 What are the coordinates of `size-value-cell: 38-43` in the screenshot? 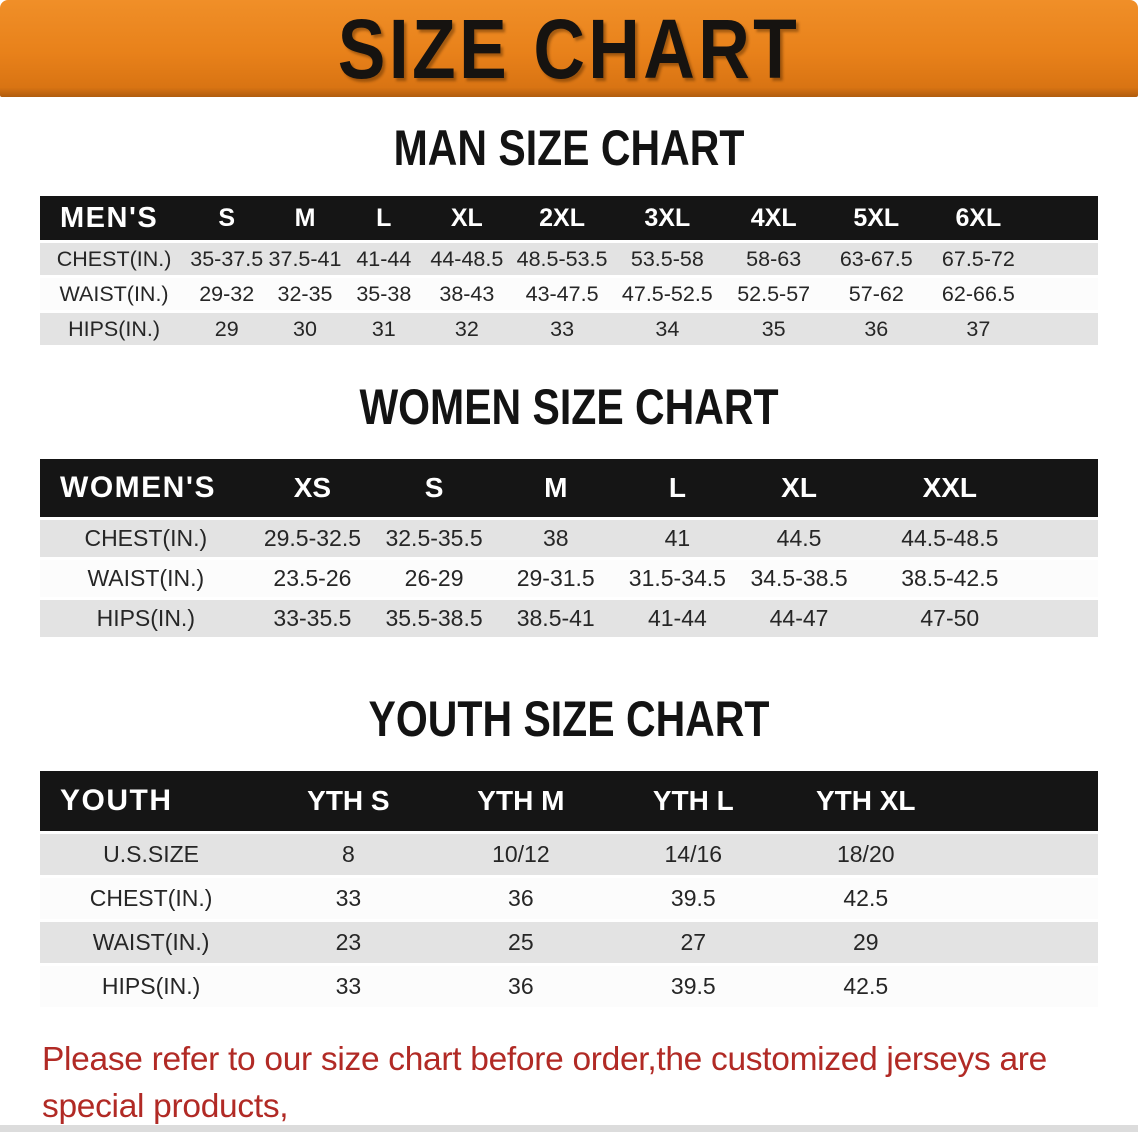 It's located at (466, 294).